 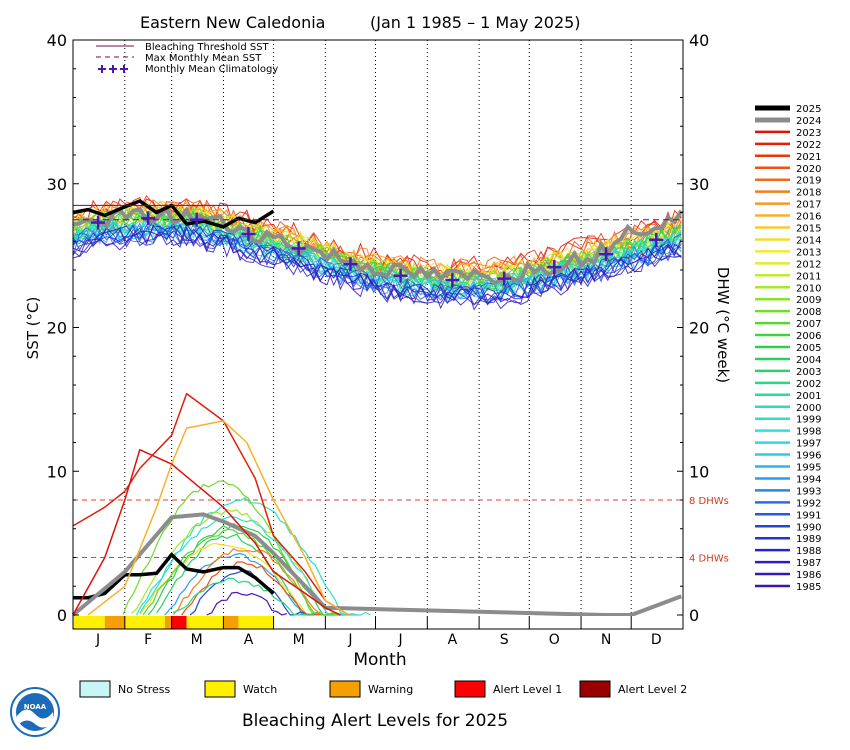 I want to click on year-legend-label: 2004, so click(x=808, y=360).